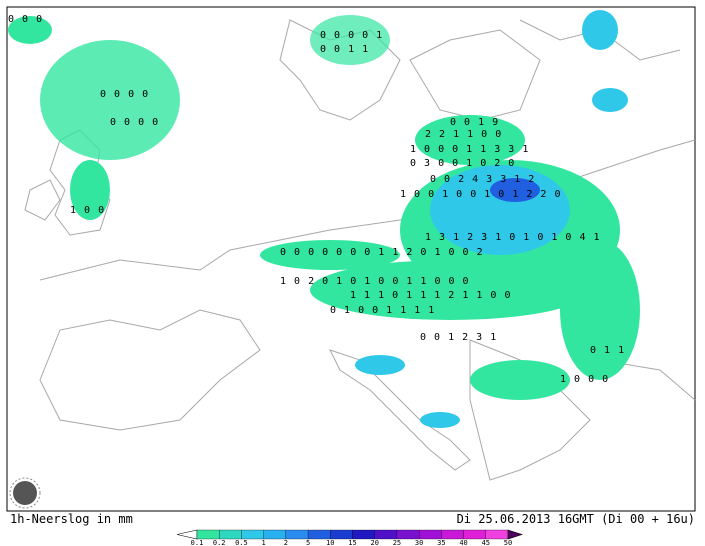  Describe the element at coordinates (374, 542) in the screenshot. I see `legend-label: 20` at that location.